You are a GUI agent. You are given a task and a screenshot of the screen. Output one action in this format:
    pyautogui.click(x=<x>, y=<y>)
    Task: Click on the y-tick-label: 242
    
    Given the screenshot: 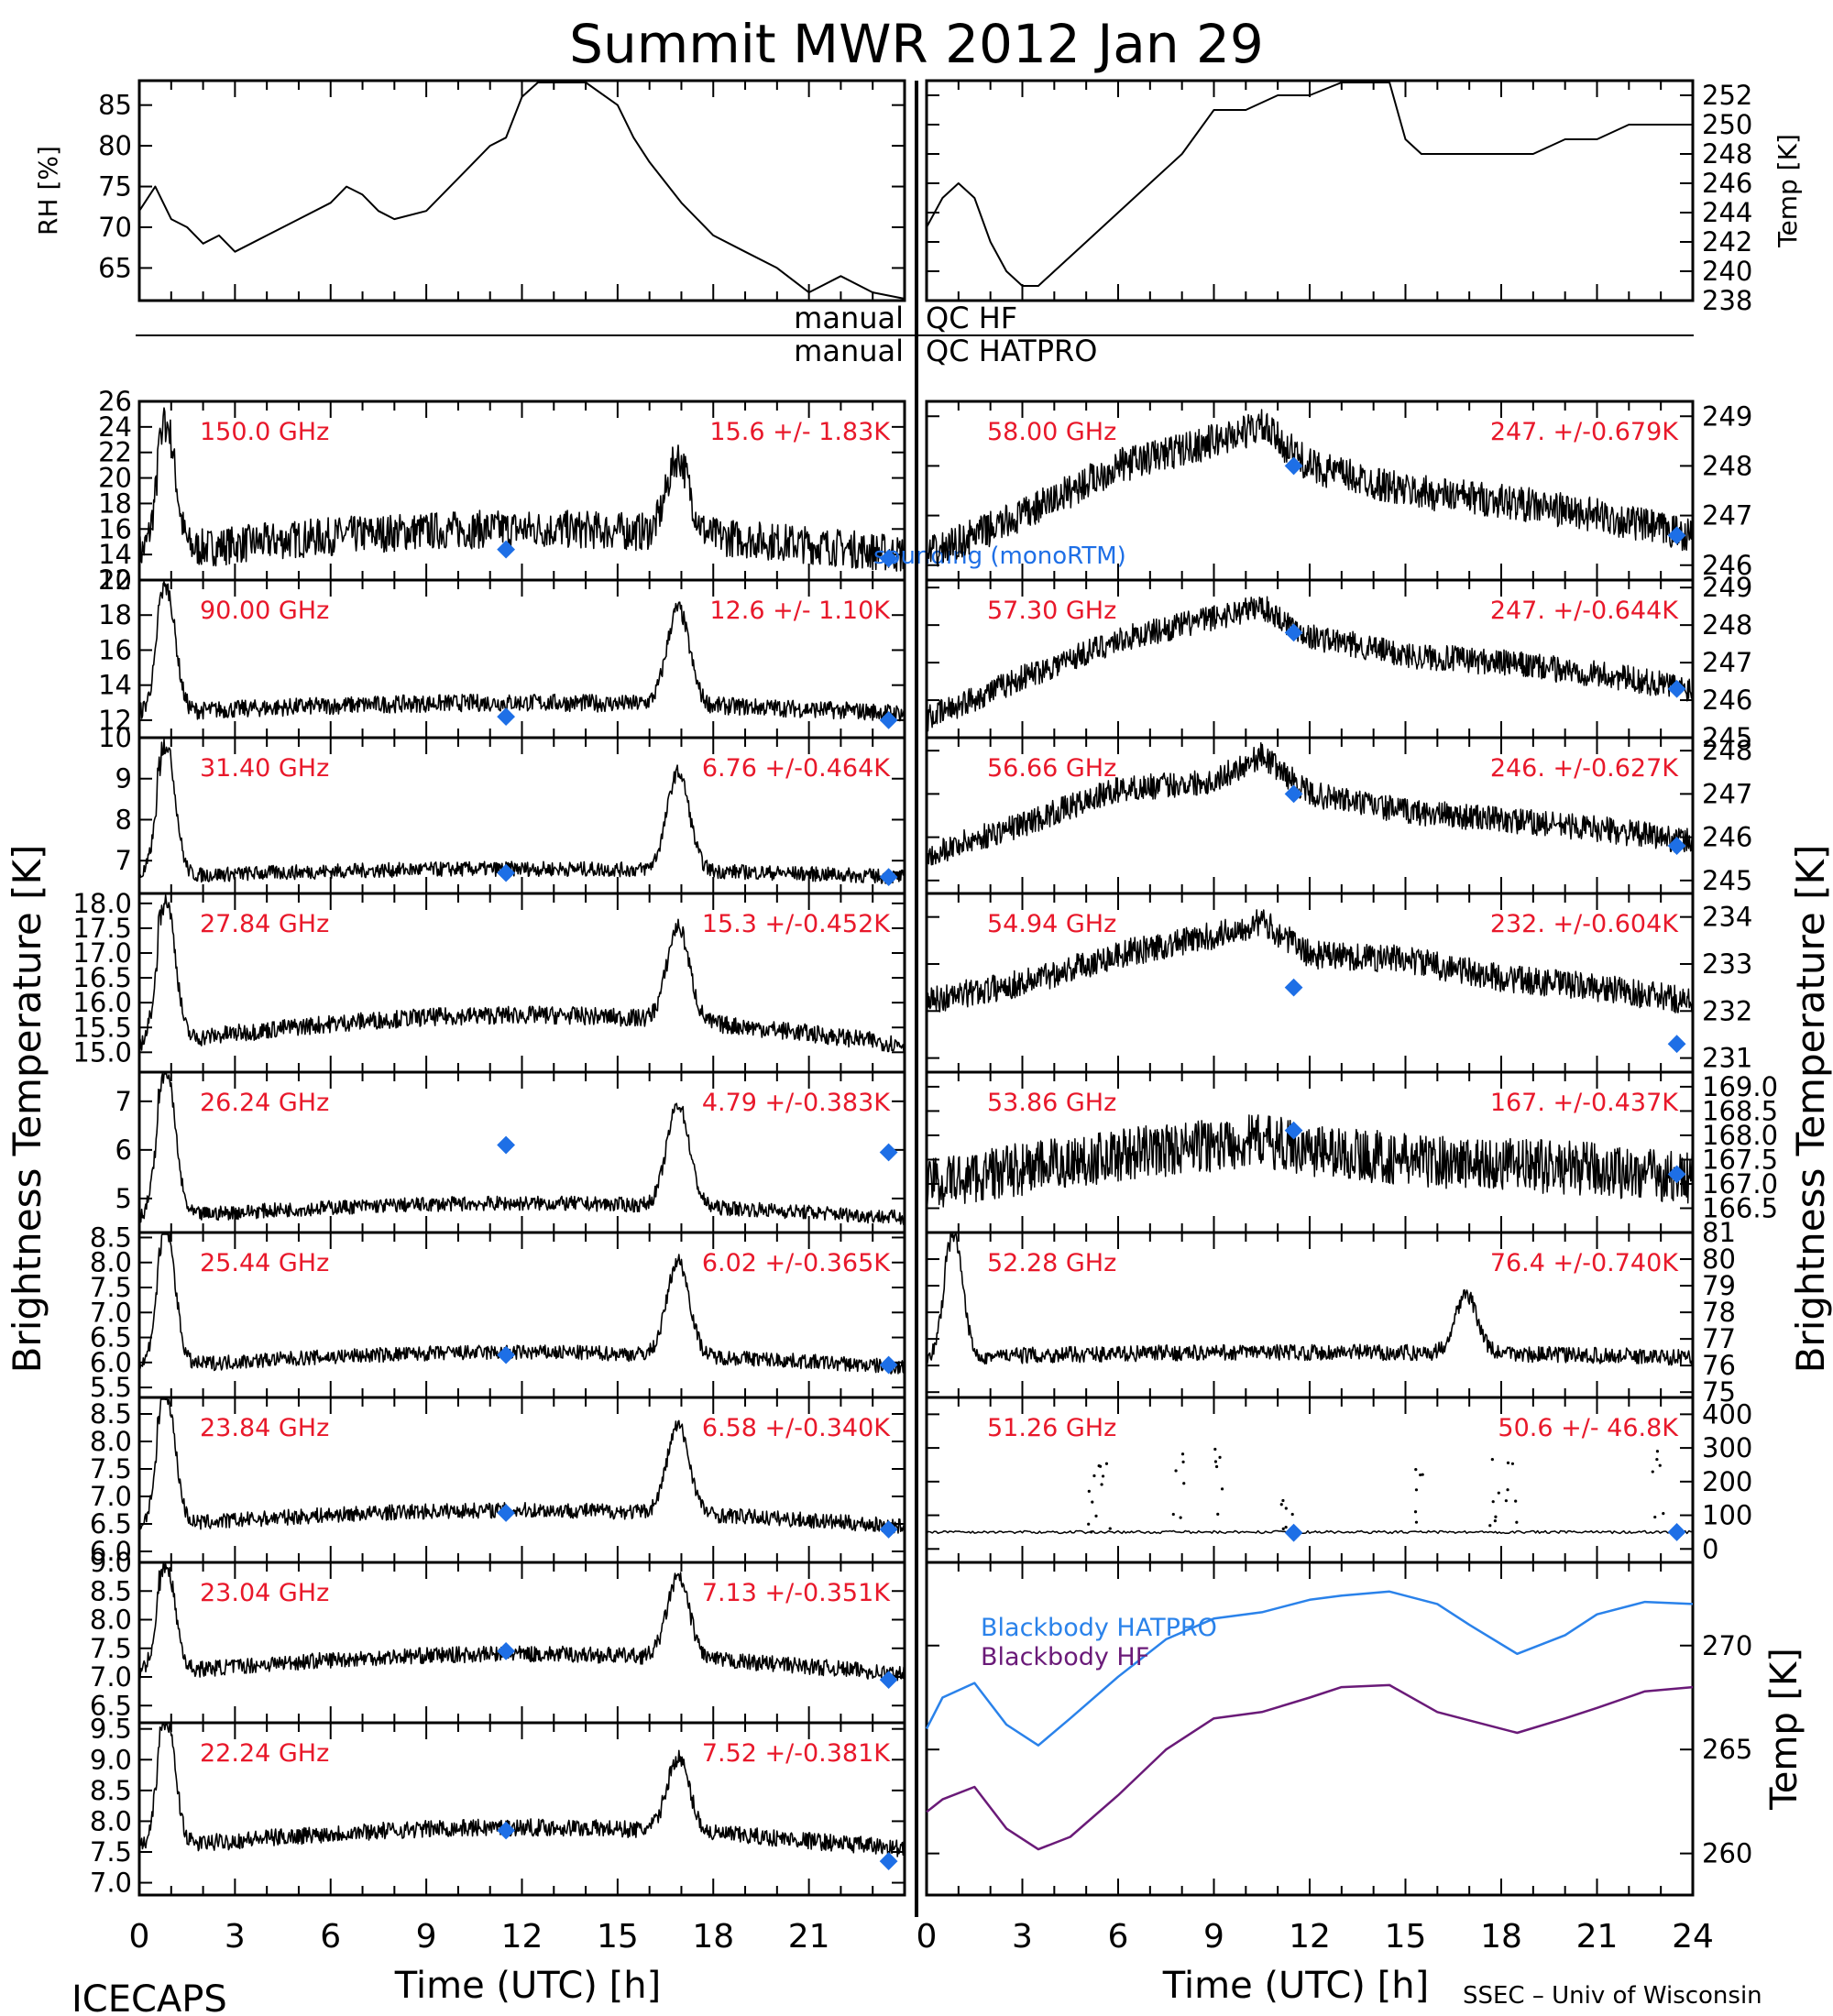 What is the action you would take?
    pyautogui.click(x=1727, y=241)
    